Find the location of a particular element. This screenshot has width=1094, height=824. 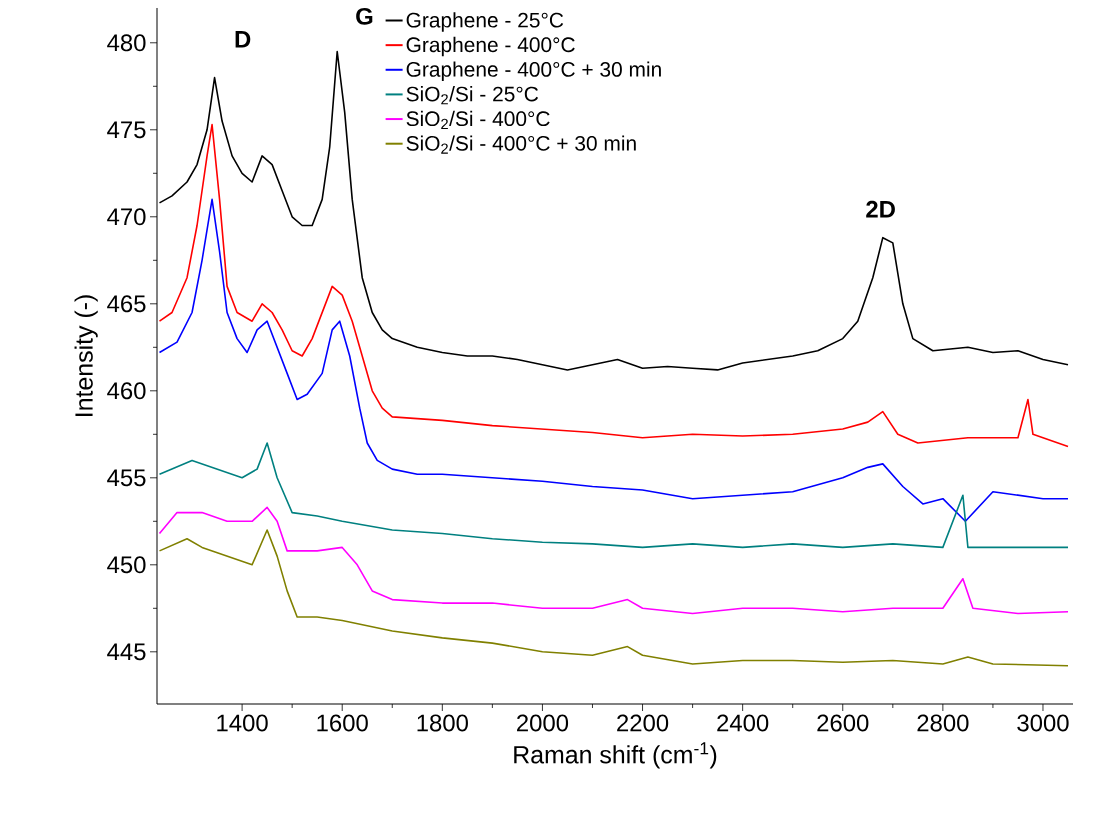

x-tick-label: 2400 is located at coordinates (743, 723).